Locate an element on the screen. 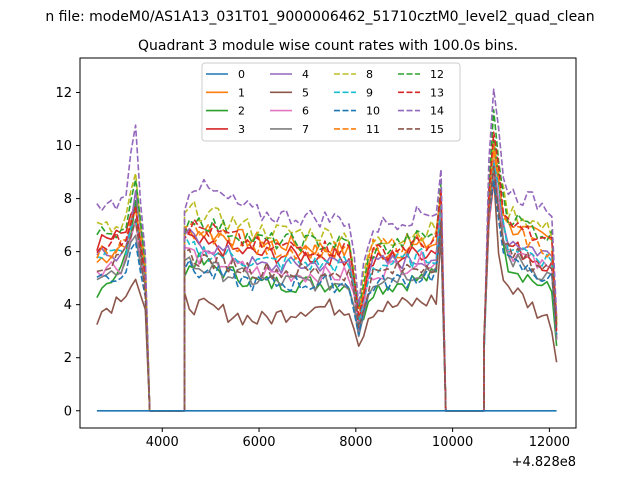 The width and height of the screenshot is (640, 480). legend-label-13: 13 is located at coordinates (437, 92).